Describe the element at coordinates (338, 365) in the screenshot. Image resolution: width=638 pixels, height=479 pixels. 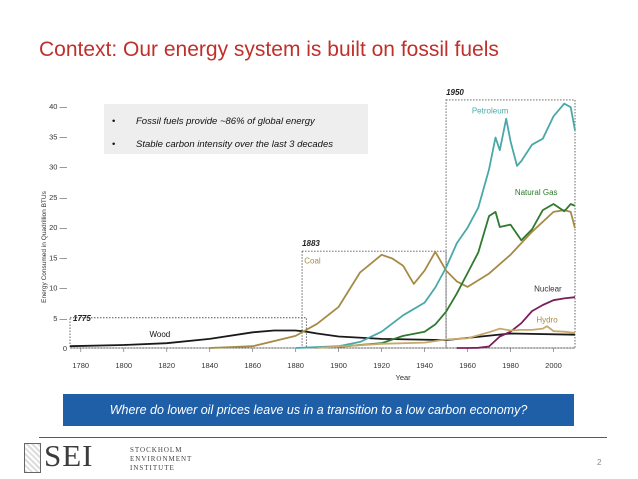
I see `x-tick-label: 1900` at that location.